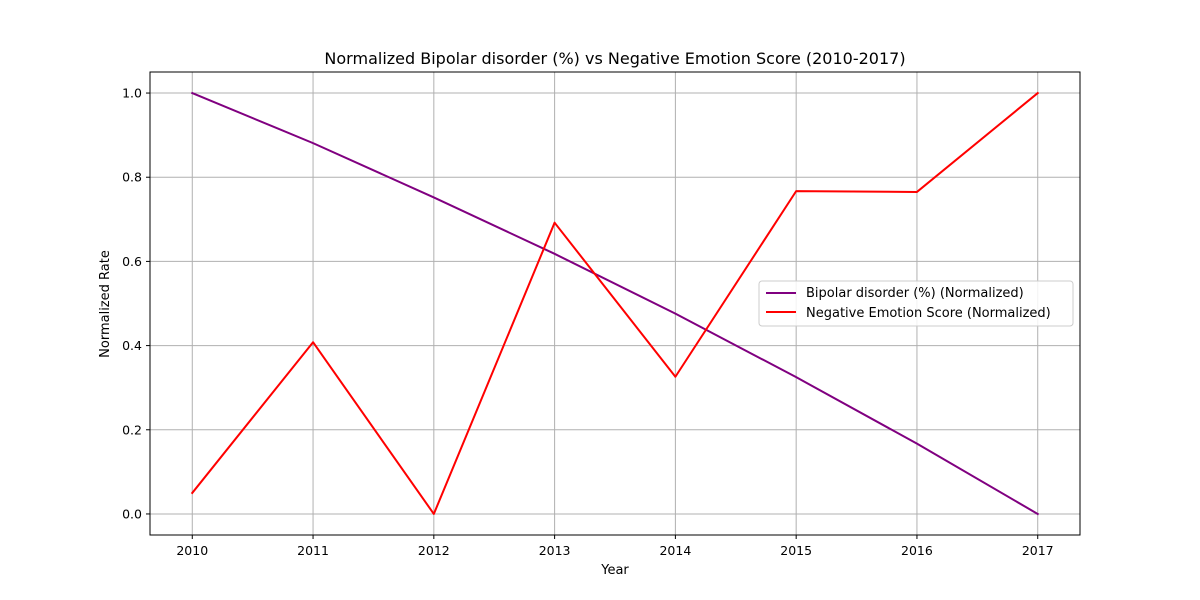 Image resolution: width=1200 pixels, height=600 pixels. I want to click on x-tick-label: 2014, so click(675, 550).